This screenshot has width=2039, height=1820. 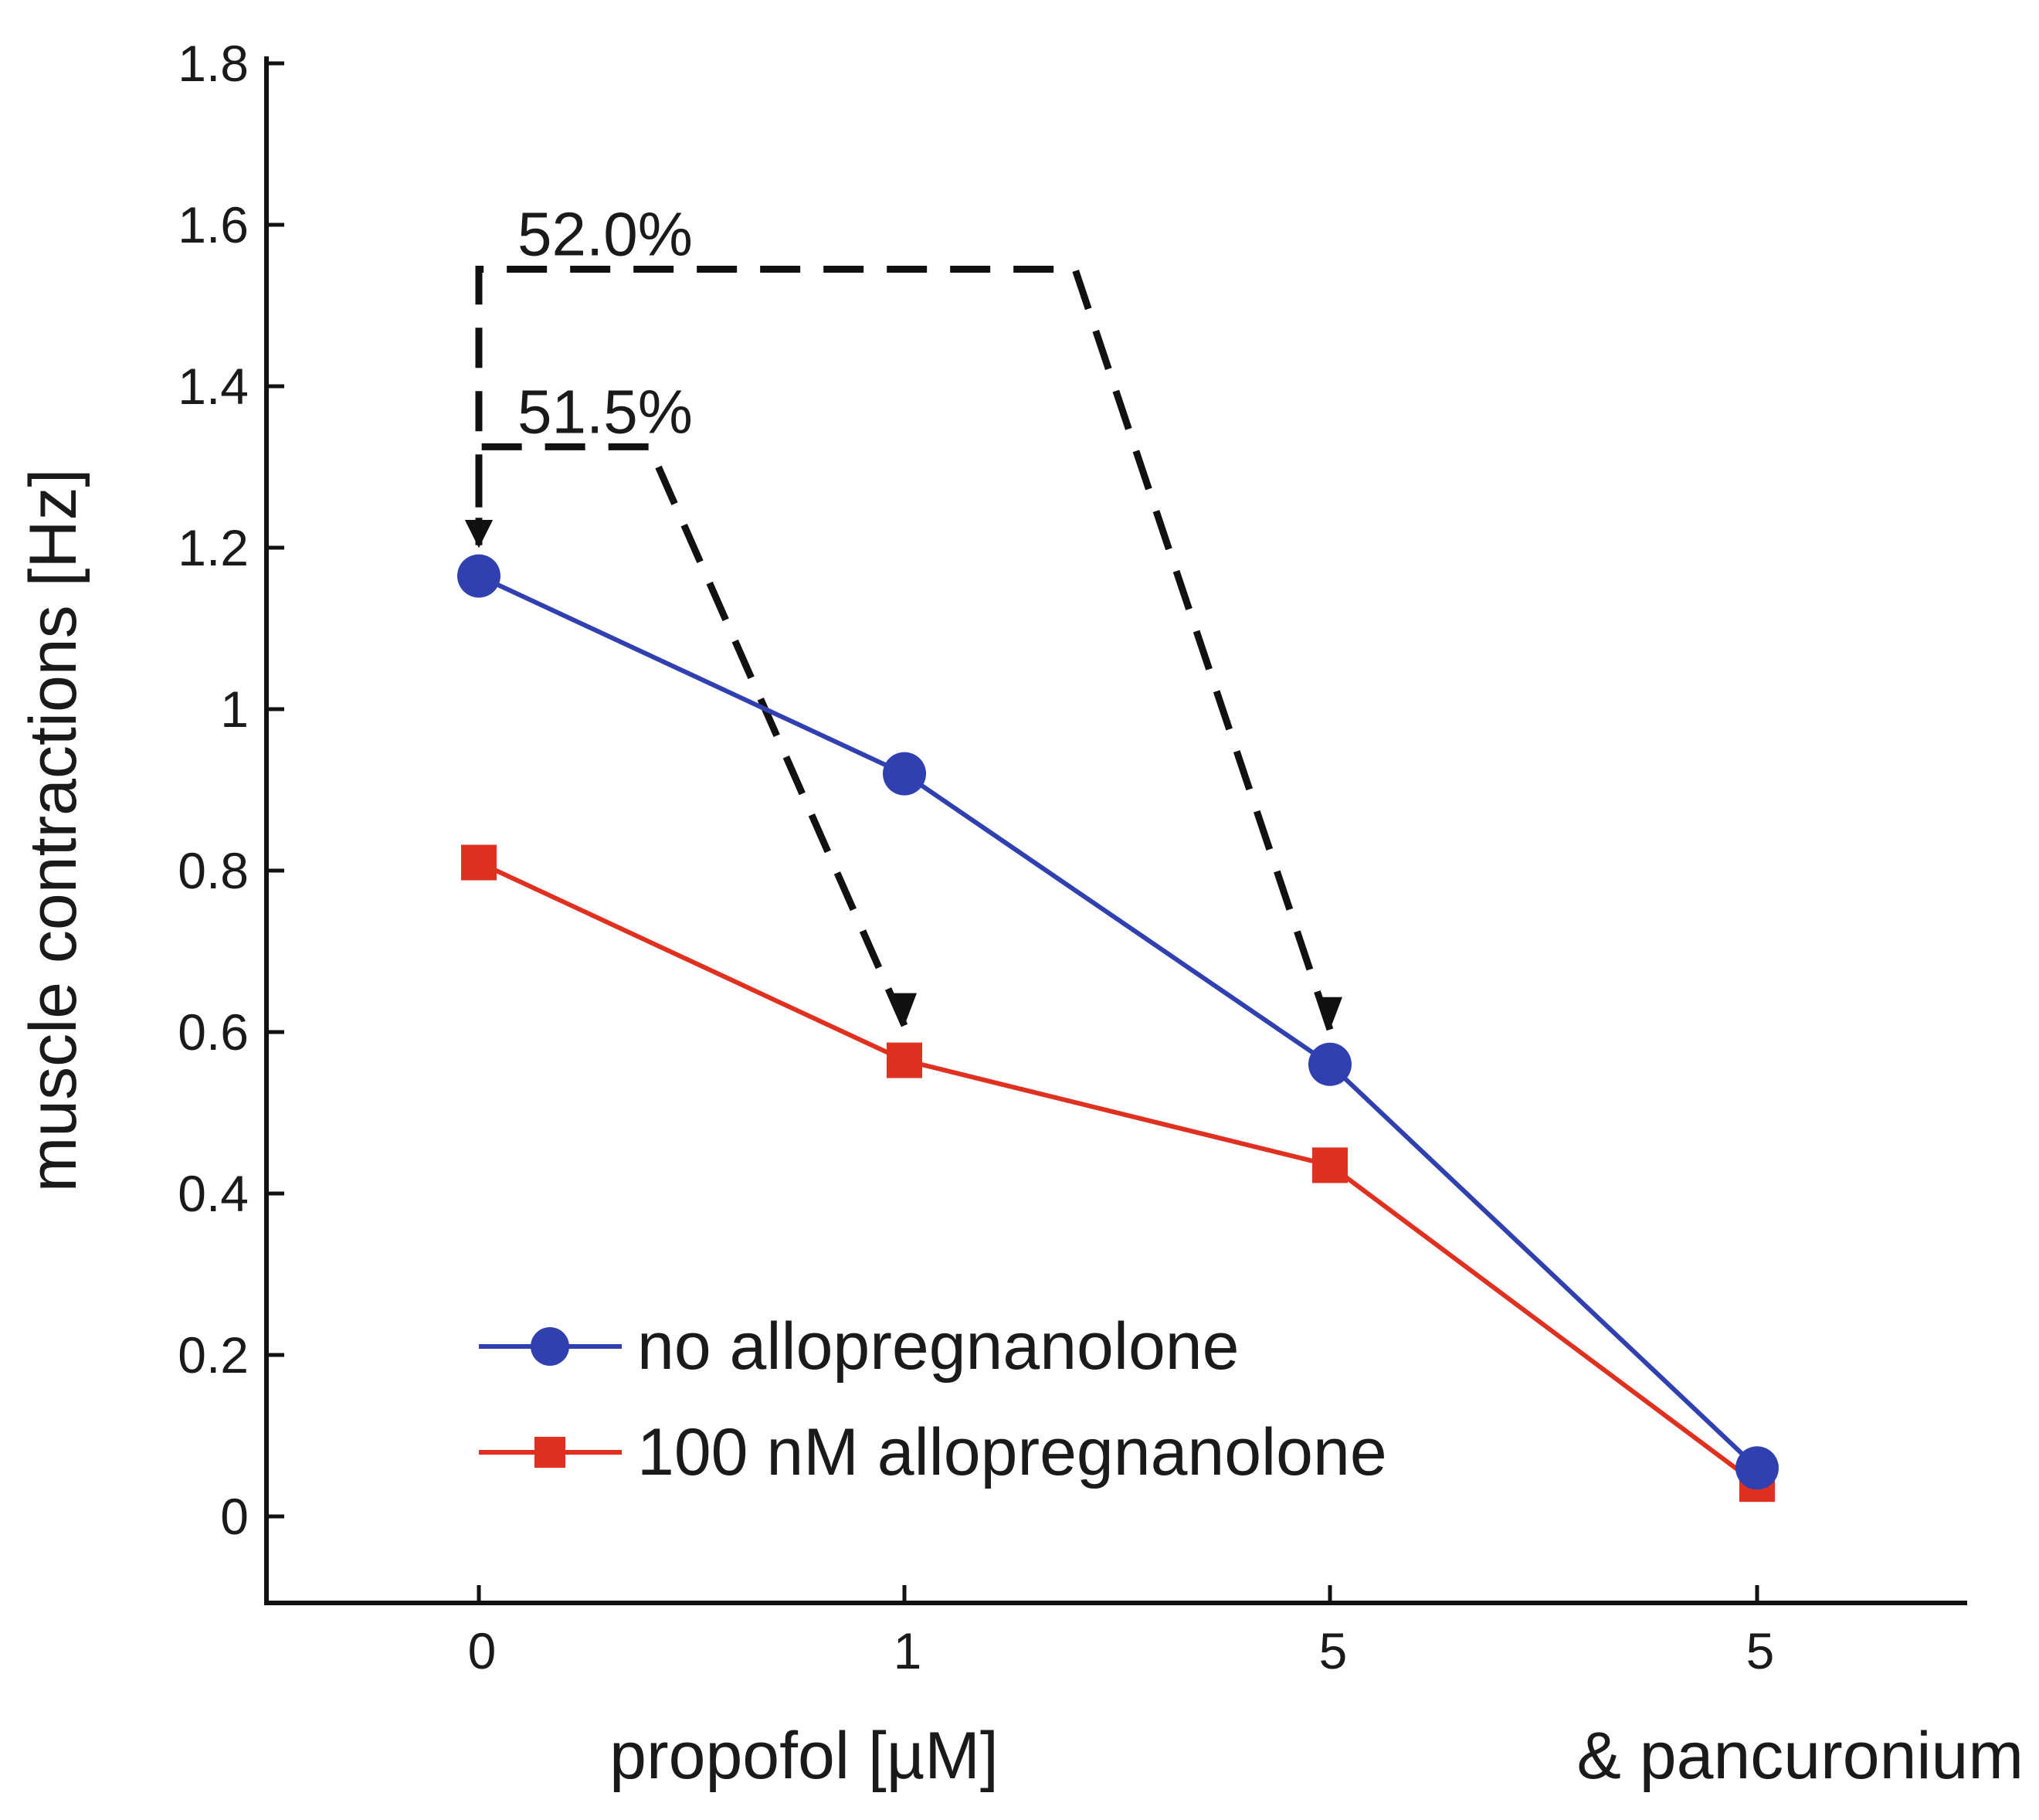 I want to click on legend-item-100nm-allopregnanolone: 100 nM allopregnanolone, so click(x=933, y=1452).